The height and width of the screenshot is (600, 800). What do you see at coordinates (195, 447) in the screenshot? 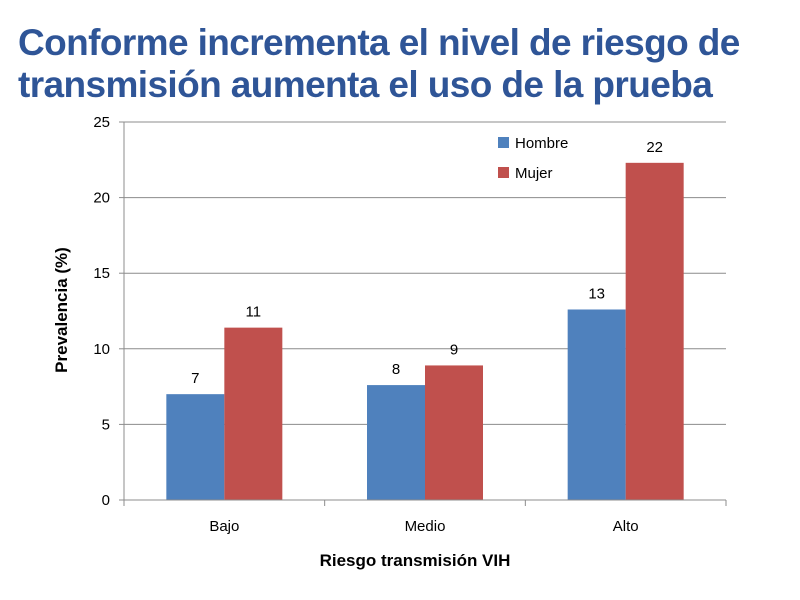
I see `bar-hombre-bajo` at bounding box center [195, 447].